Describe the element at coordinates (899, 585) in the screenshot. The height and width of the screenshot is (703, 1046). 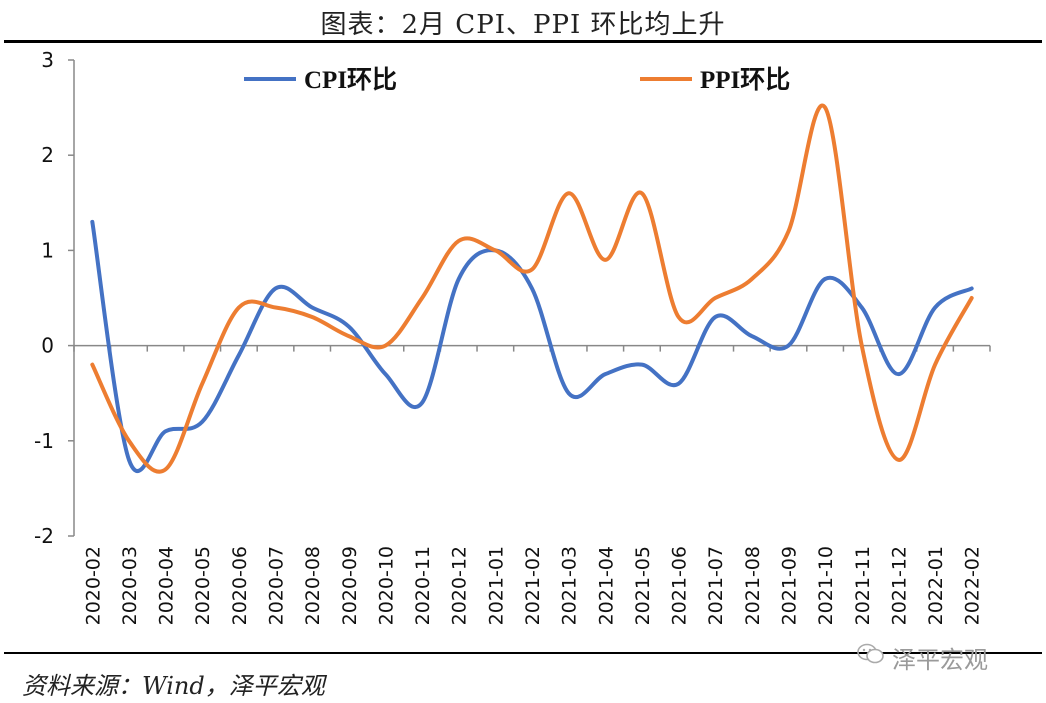
I see `x-tick-label: 2021-12` at that location.